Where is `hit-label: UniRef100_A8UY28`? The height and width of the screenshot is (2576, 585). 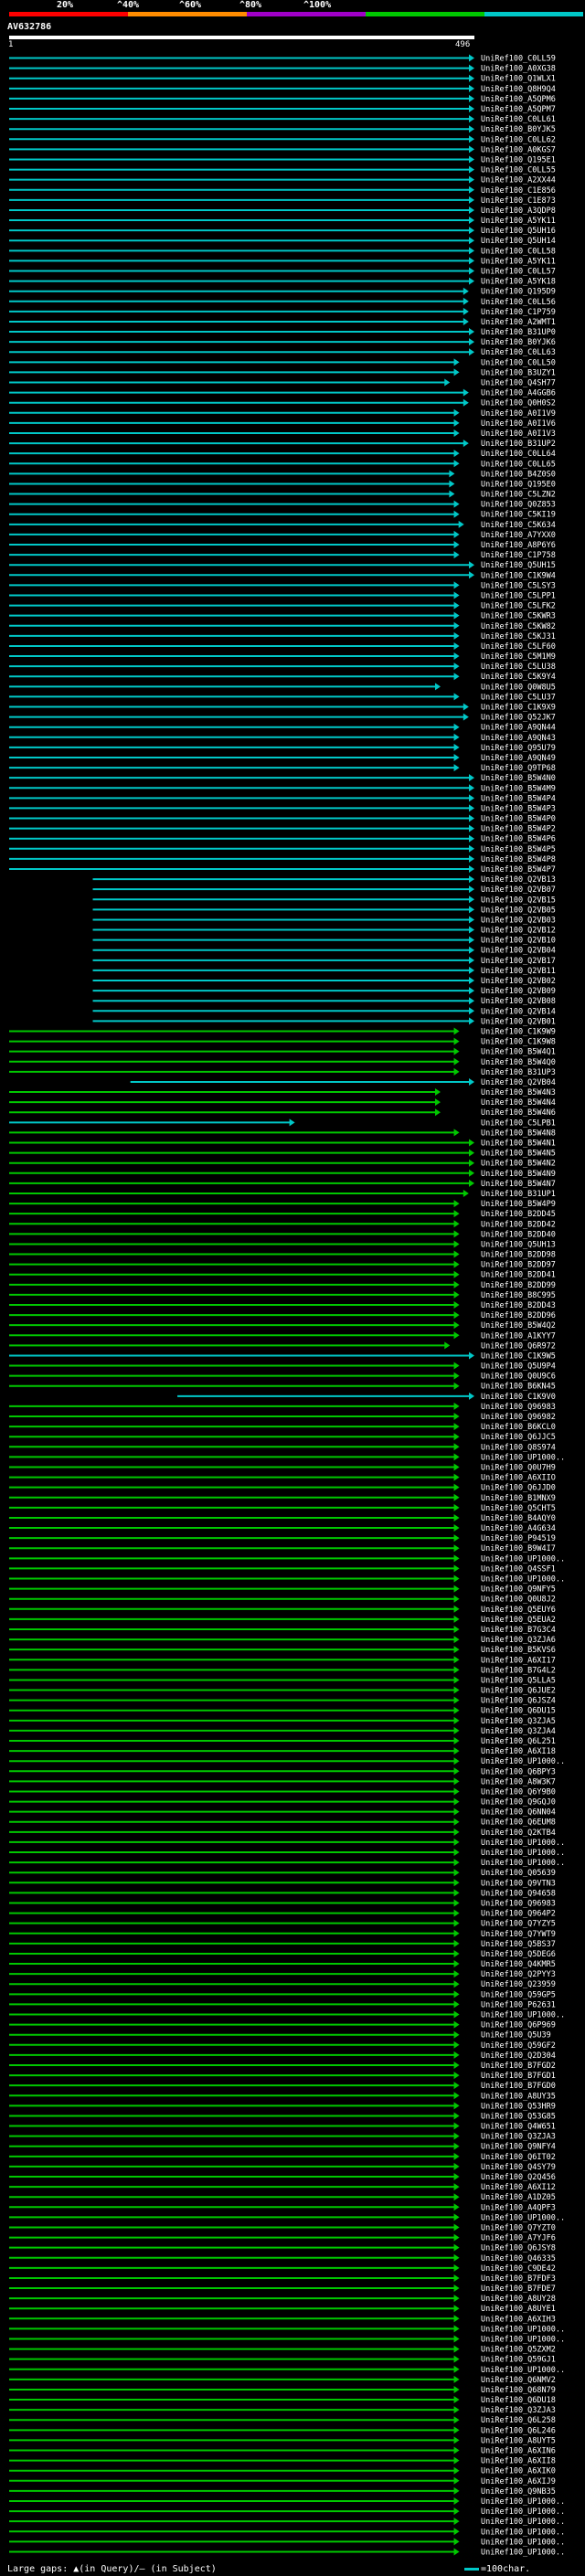 hit-label: UniRef100_A8UY28 is located at coordinates (518, 2299).